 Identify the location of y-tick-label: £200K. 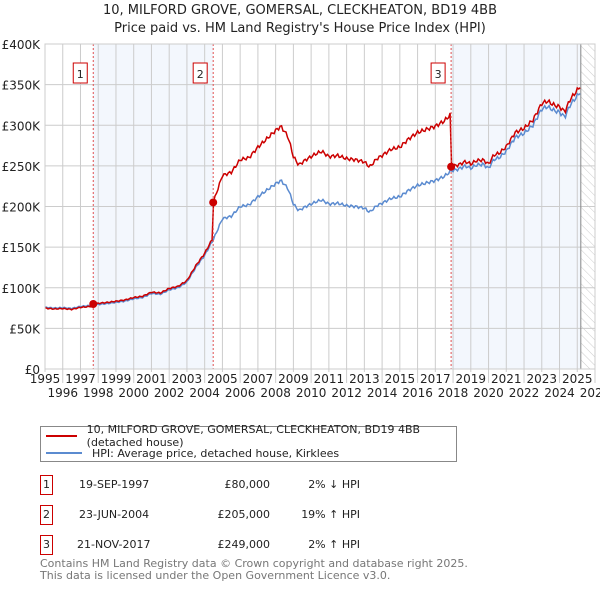
(22, 208).